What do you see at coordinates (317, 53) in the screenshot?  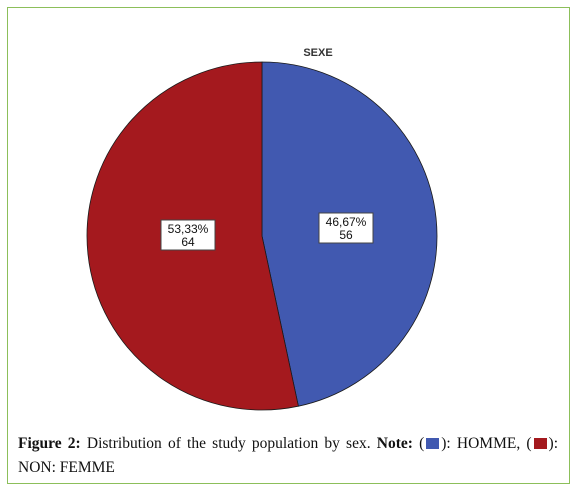 I see `chart-title: SEXE` at bounding box center [317, 53].